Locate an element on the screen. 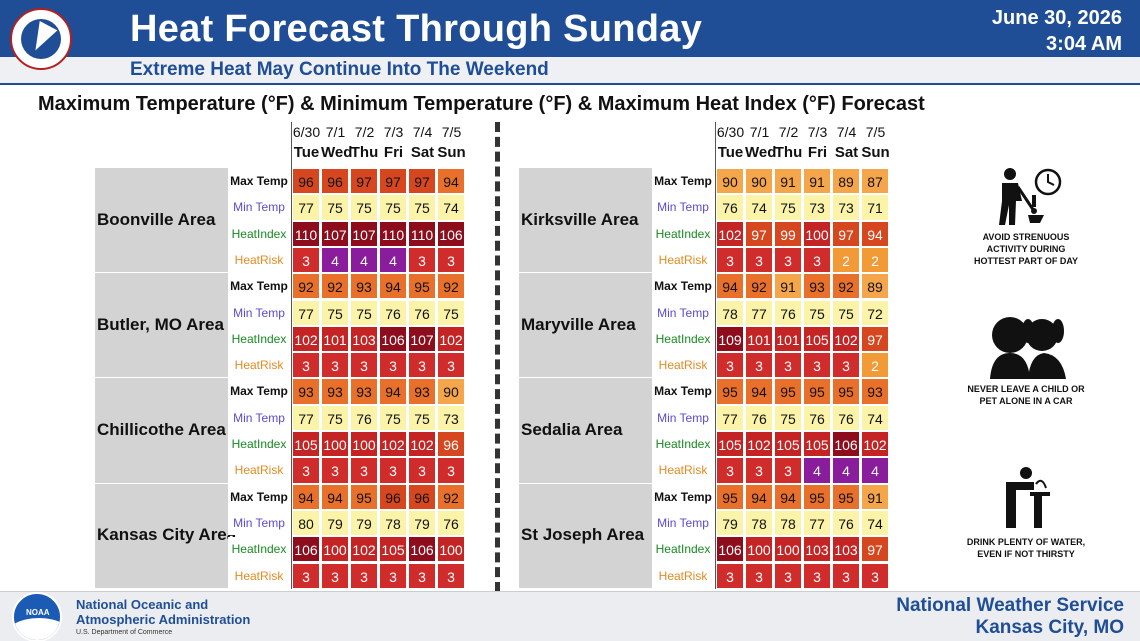 The height and width of the screenshot is (641, 1140). day-of-week: Tue is located at coordinates (730, 152).